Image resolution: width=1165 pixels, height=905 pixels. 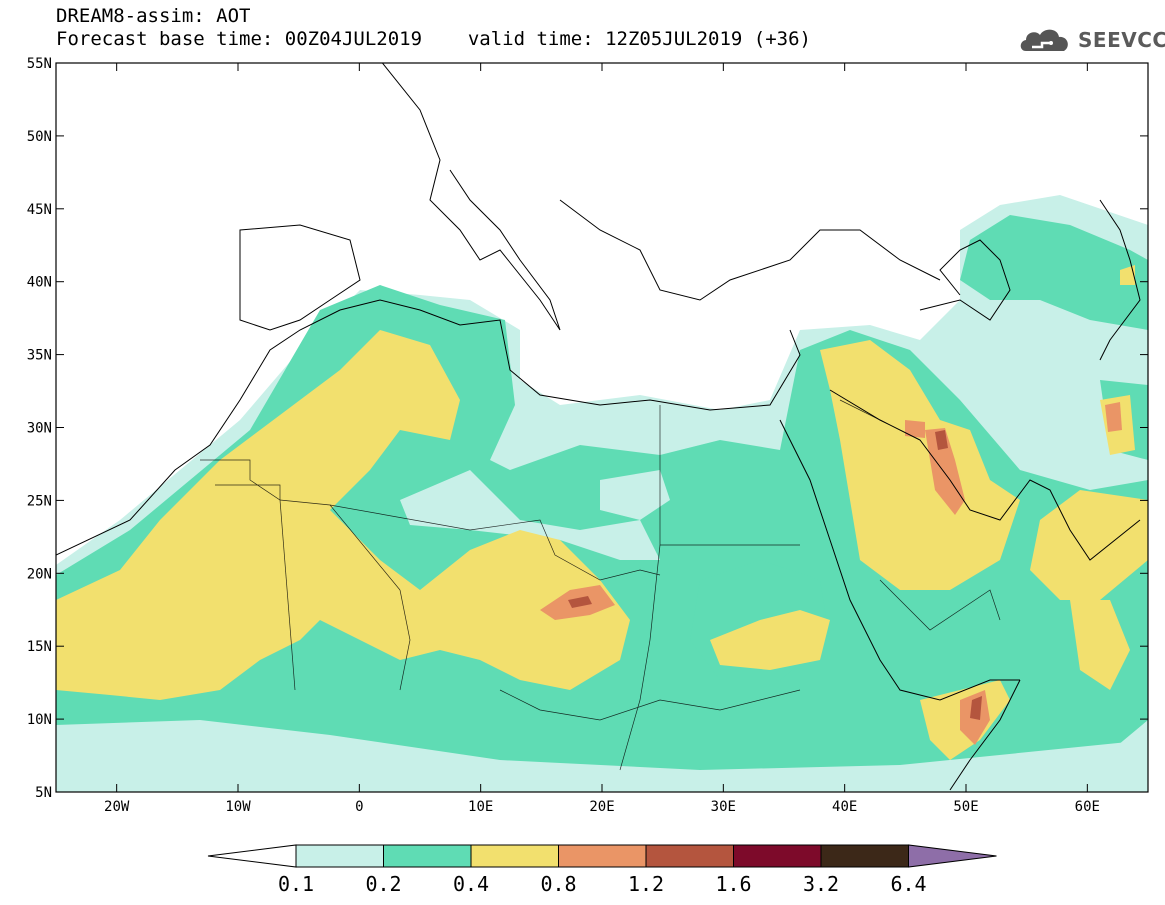 I want to click on colorbar-label: 0.4, so click(x=471, y=884).